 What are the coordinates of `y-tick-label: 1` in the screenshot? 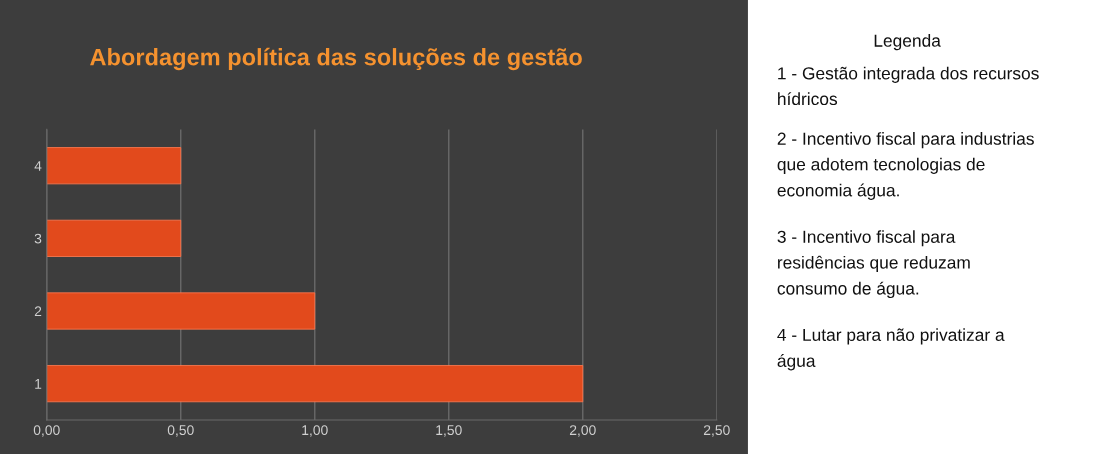 It's located at (38, 384).